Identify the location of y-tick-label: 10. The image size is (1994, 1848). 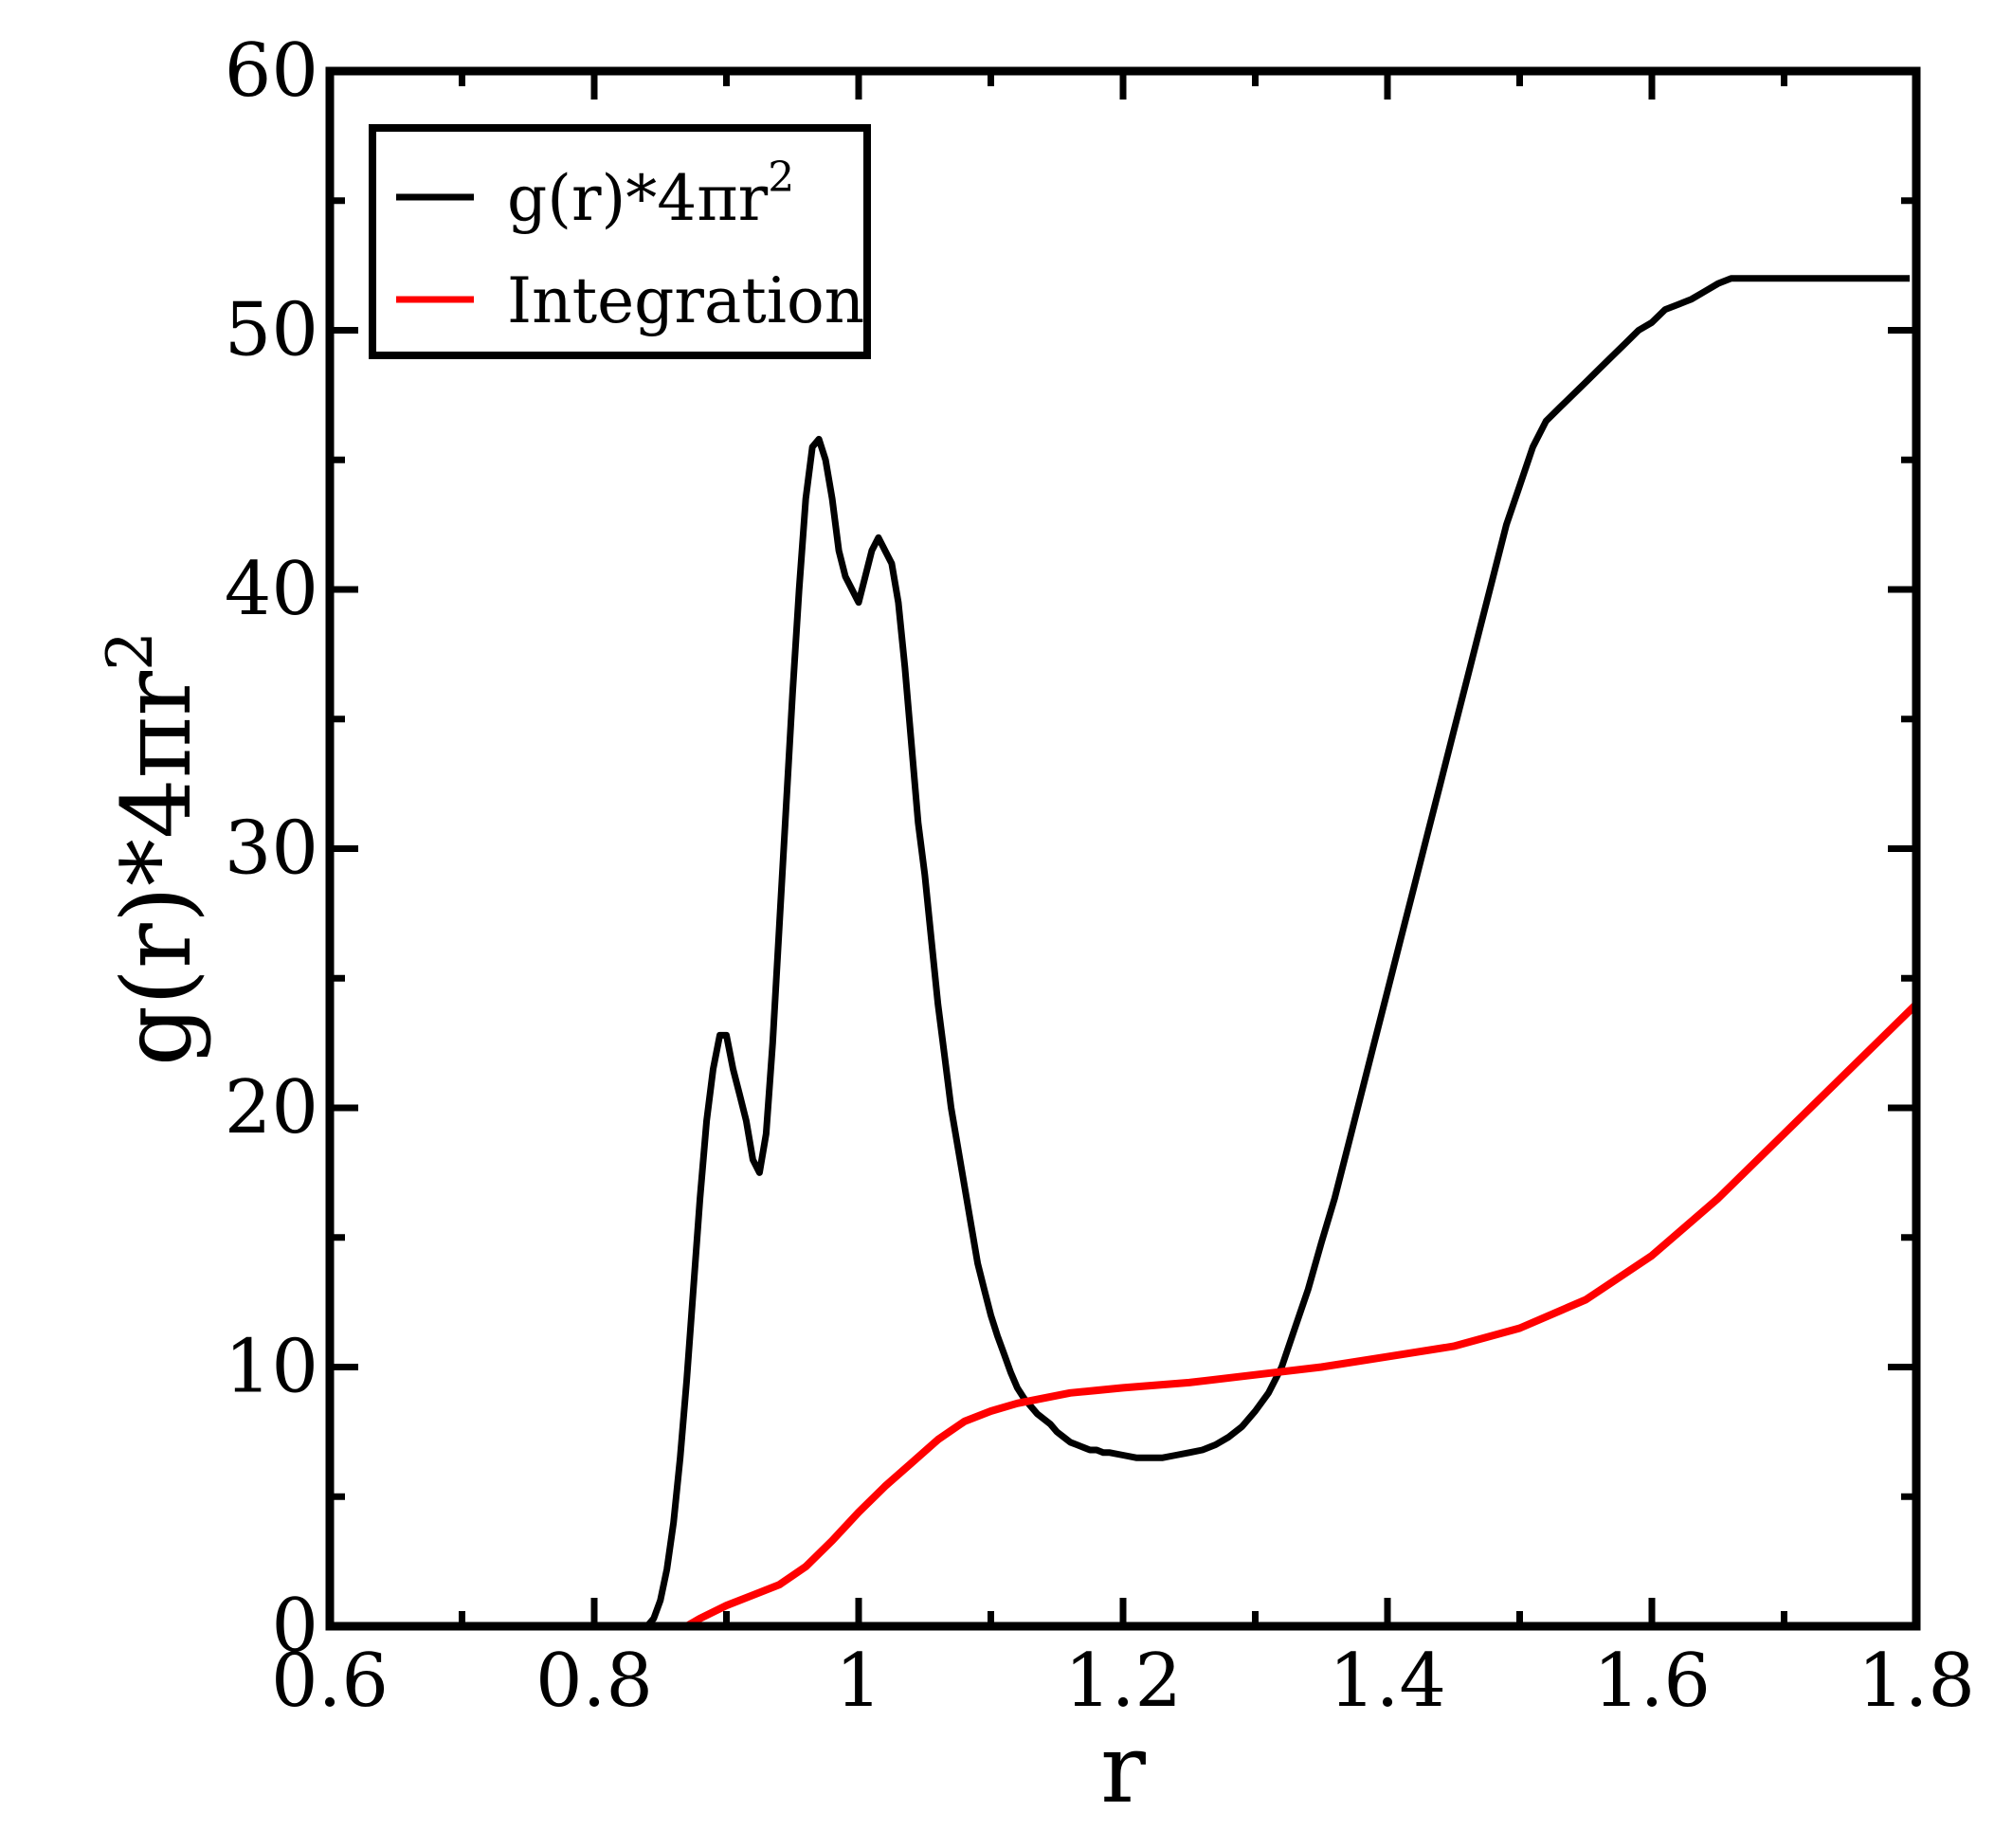
(271, 1368).